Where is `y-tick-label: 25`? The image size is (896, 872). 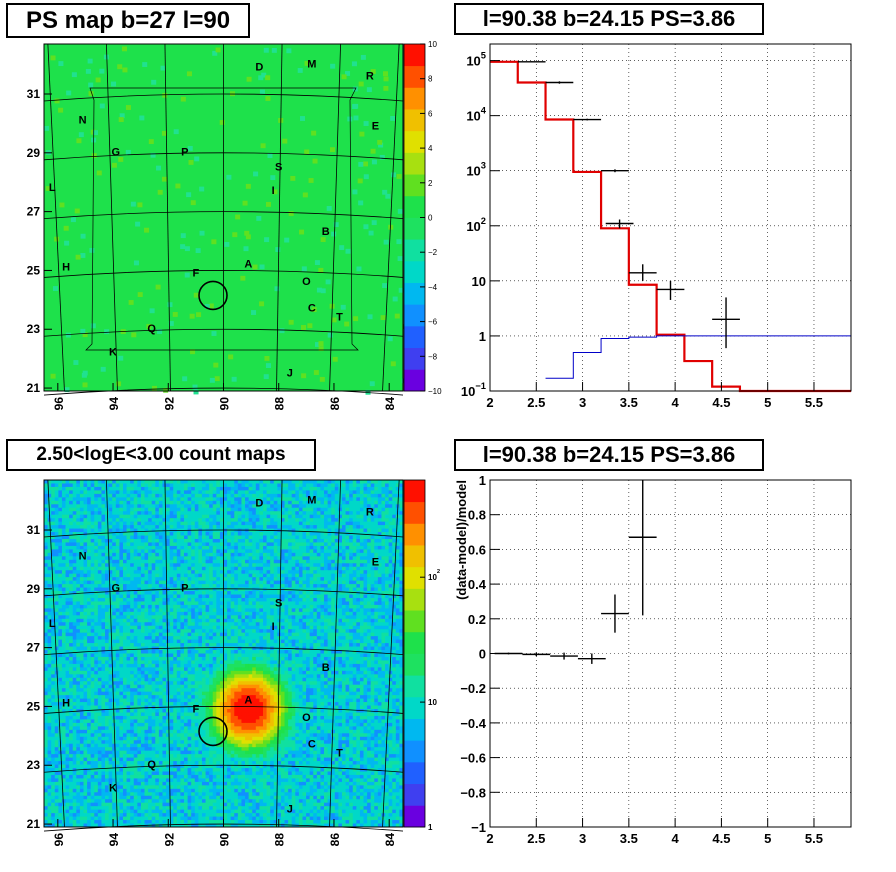 y-tick-label: 25 is located at coordinates (34, 270).